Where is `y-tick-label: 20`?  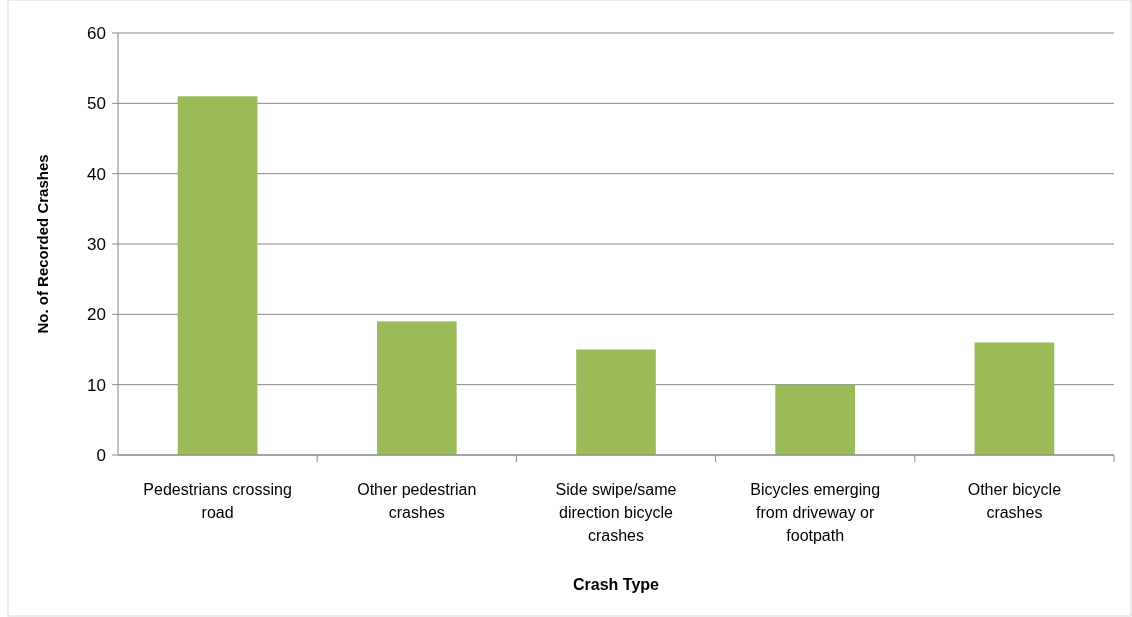 y-tick-label: 20 is located at coordinates (96, 315).